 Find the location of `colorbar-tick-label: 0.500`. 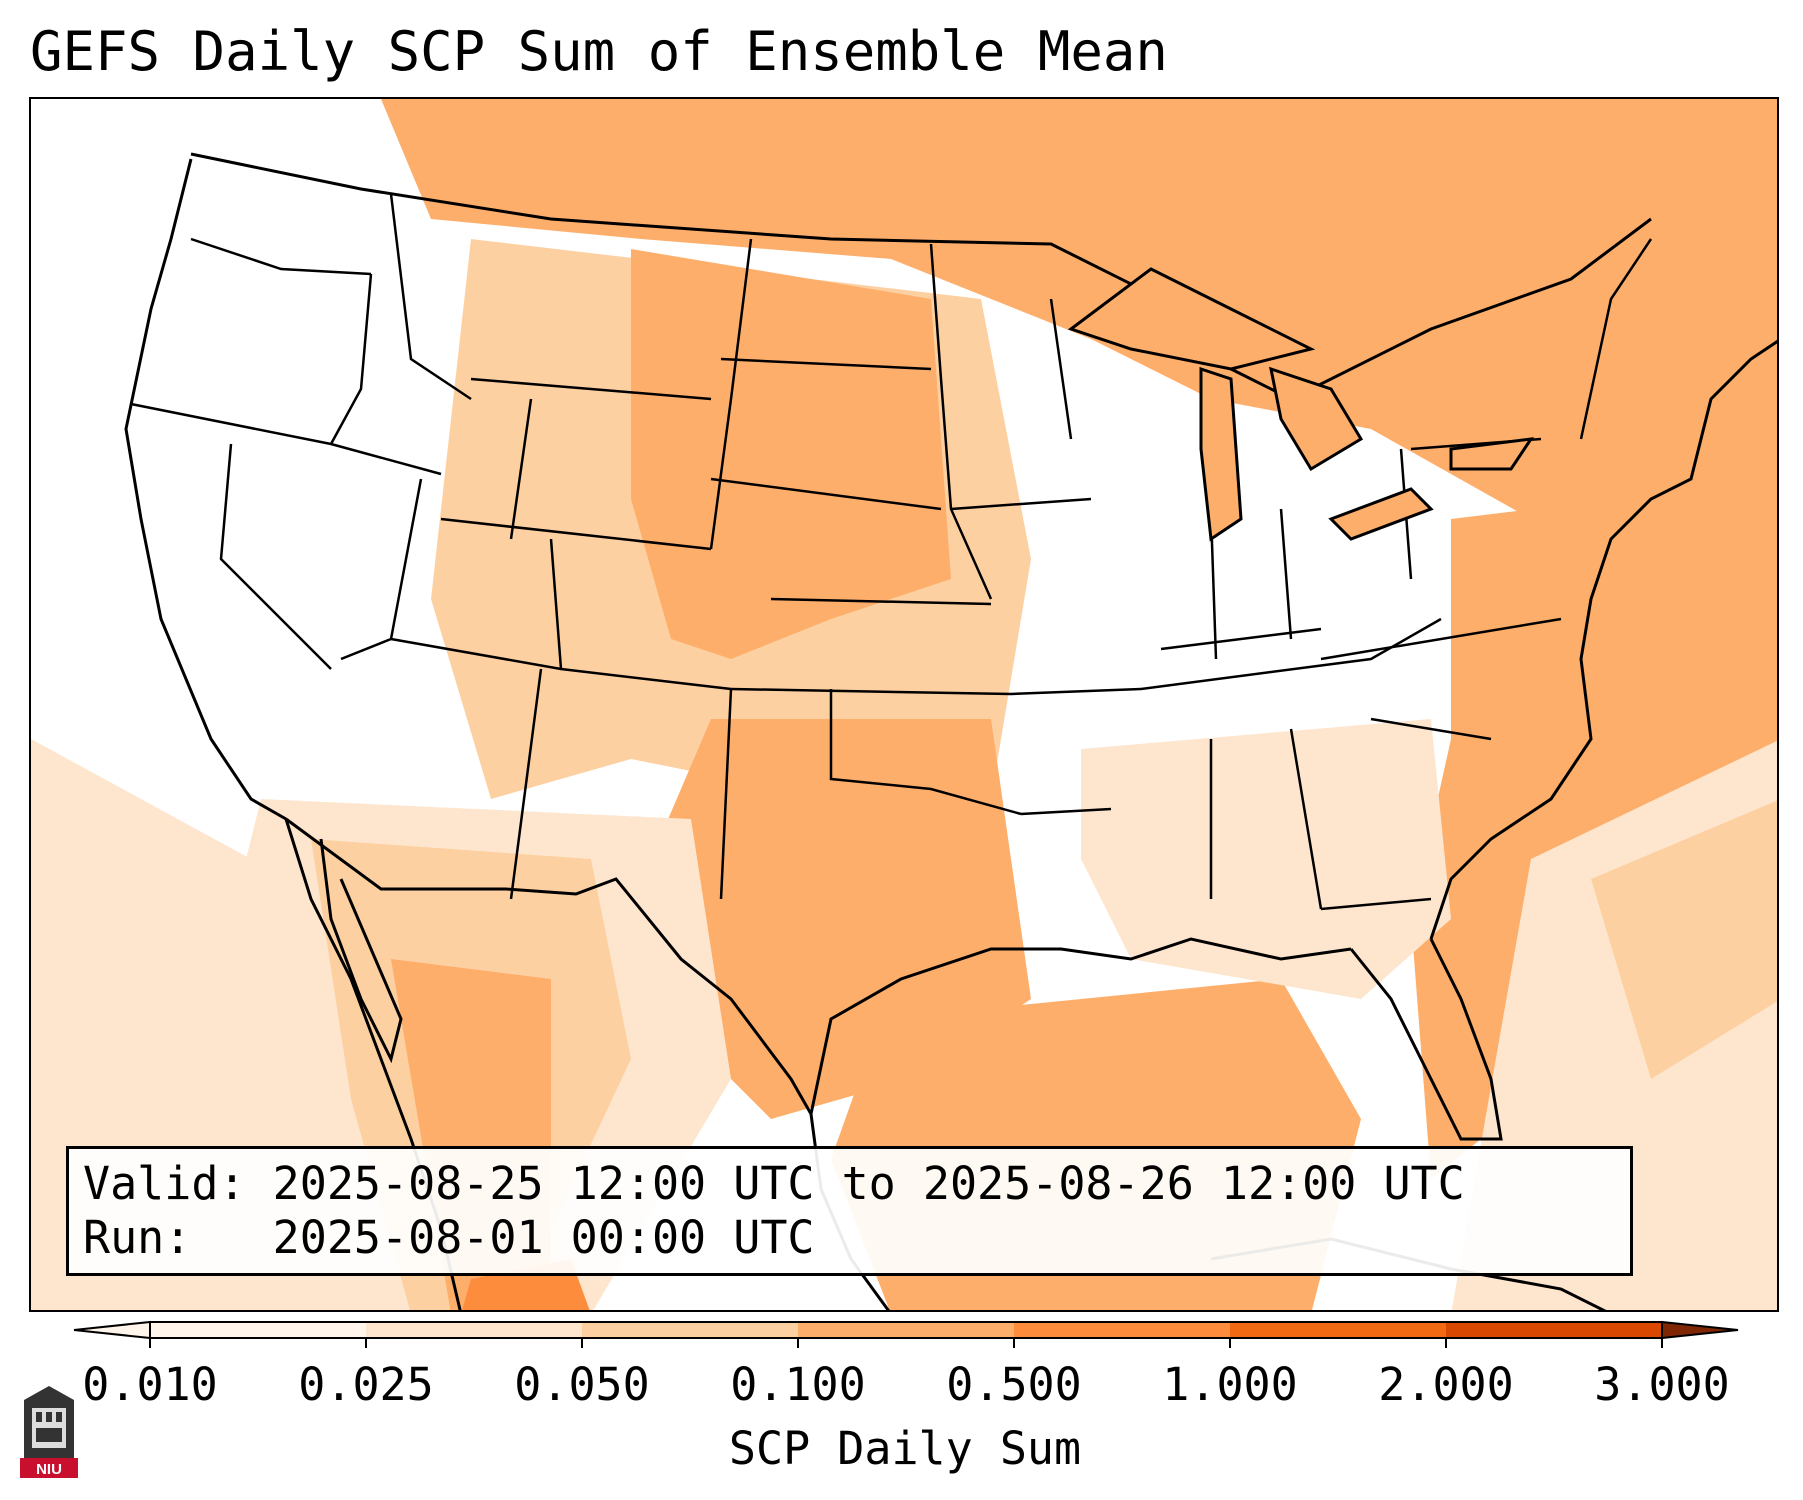

colorbar-tick-label: 0.500 is located at coordinates (1014, 1384).